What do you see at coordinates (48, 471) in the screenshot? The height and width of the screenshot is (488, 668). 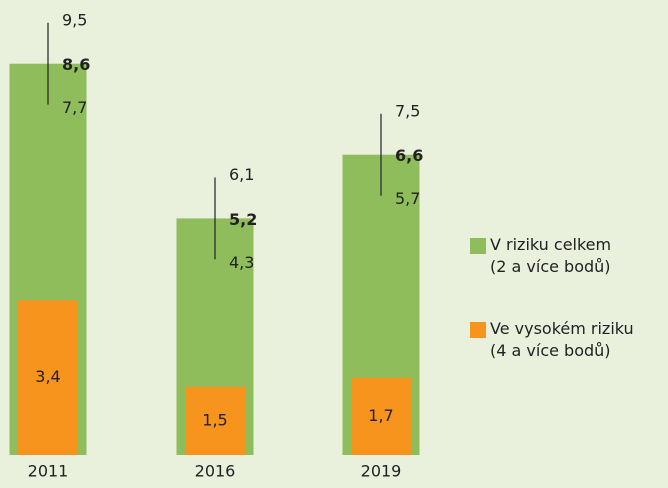 I see `x-tick-label: 2011` at bounding box center [48, 471].